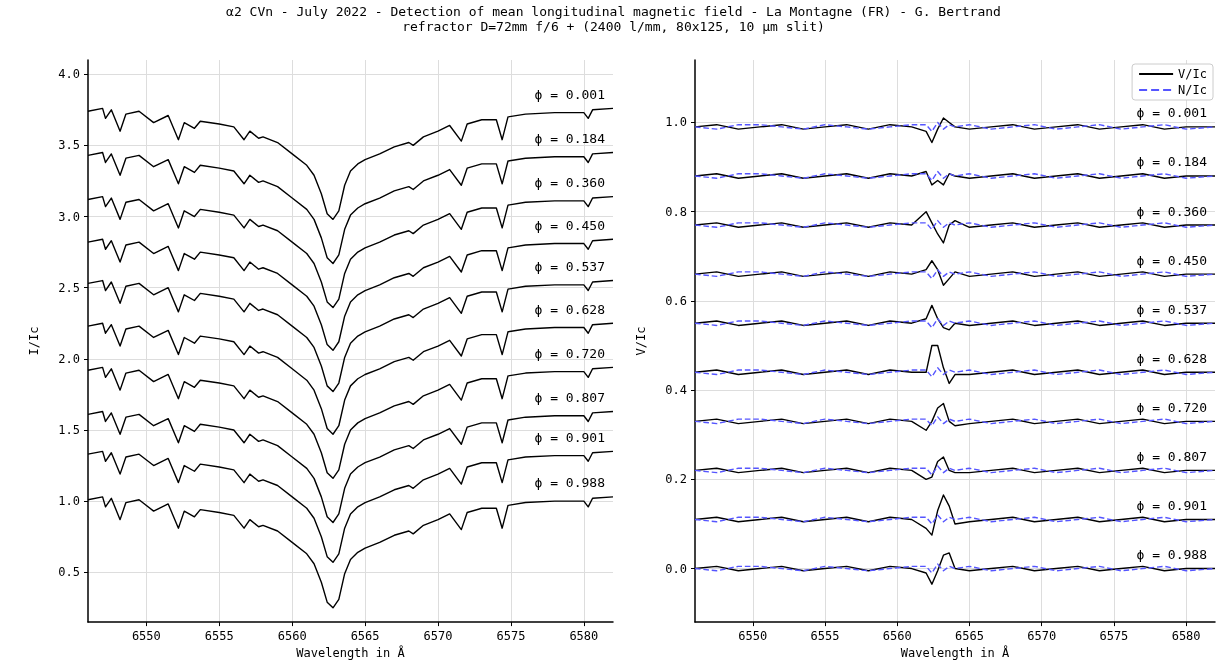 This screenshot has width=1227, height=664. Describe the element at coordinates (955, 178) in the screenshot. I see `line-series` at that location.